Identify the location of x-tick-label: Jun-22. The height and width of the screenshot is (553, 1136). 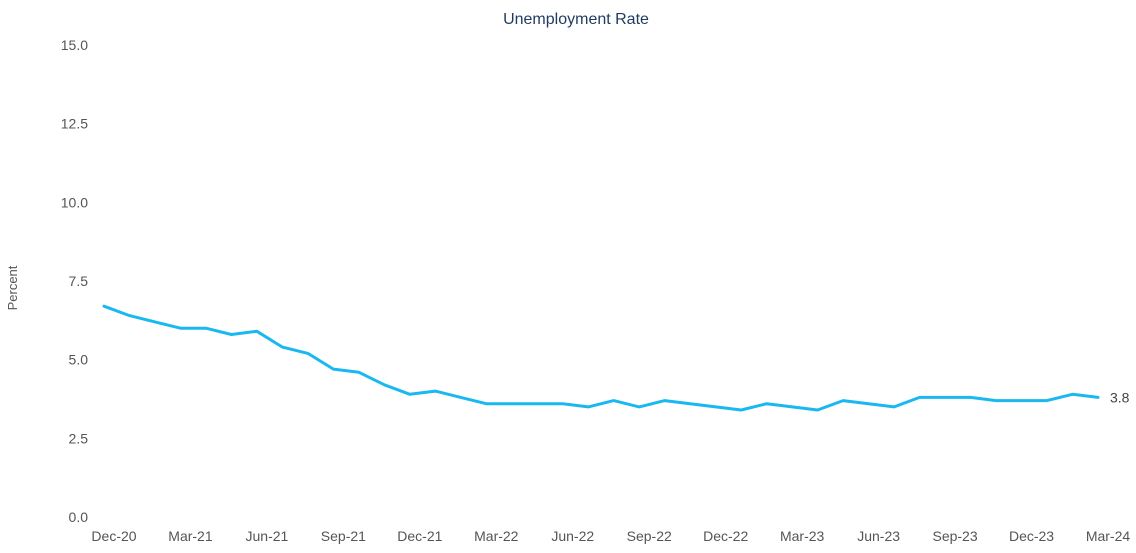
(572, 536).